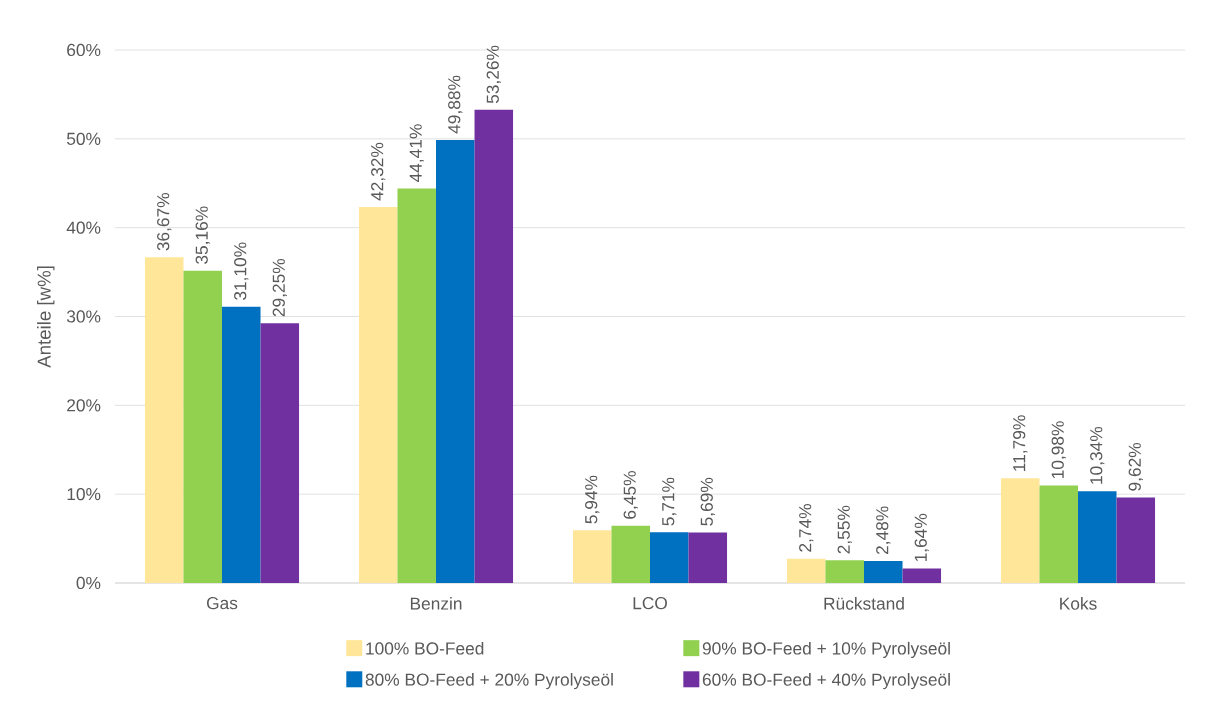 This screenshot has width=1214, height=723. What do you see at coordinates (826, 681) in the screenshot?
I see `legend-label: 60% BO-Feed + 40% Pyrolyseöl` at bounding box center [826, 681].